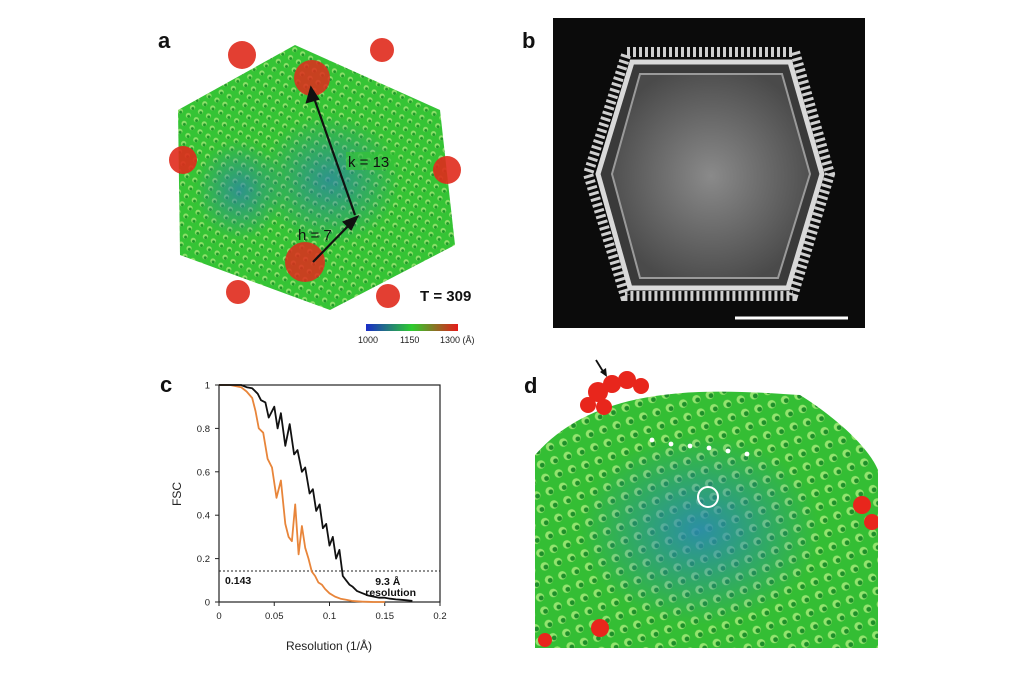  What do you see at coordinates (177, 494) in the screenshot?
I see `y-axis-label: FSC` at bounding box center [177, 494].